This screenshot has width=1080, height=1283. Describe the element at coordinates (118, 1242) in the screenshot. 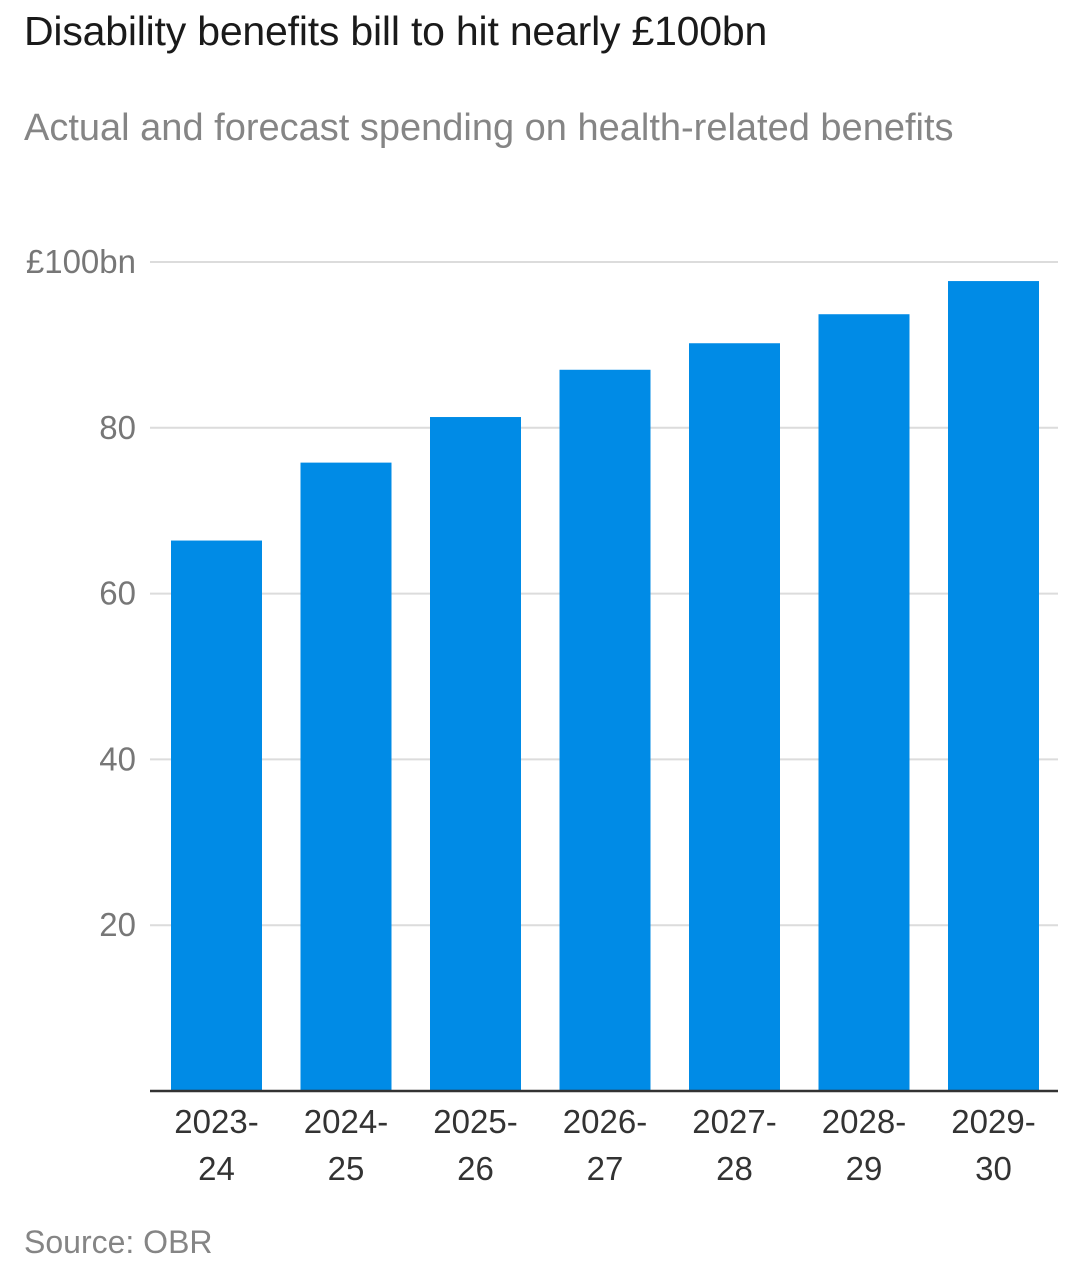

I see `source-note: Source: OBR` at that location.